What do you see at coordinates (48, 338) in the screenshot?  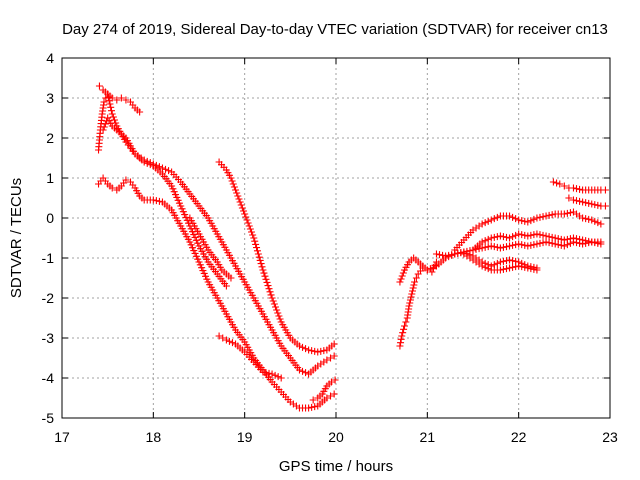 I see `y-tick-label: -3` at bounding box center [48, 338].